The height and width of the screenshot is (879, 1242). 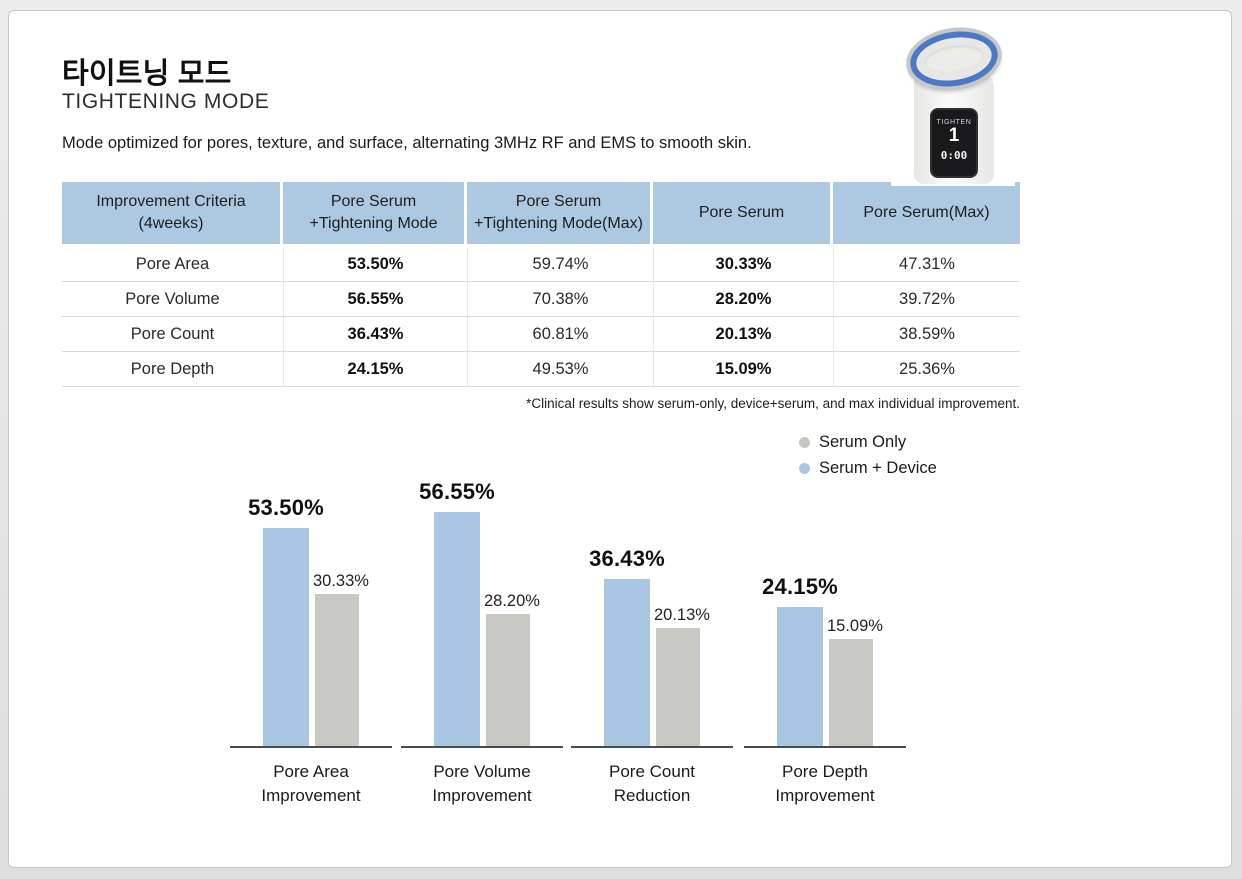 What do you see at coordinates (804, 468) in the screenshot?
I see `legend-dot-serum-device-icon` at bounding box center [804, 468].